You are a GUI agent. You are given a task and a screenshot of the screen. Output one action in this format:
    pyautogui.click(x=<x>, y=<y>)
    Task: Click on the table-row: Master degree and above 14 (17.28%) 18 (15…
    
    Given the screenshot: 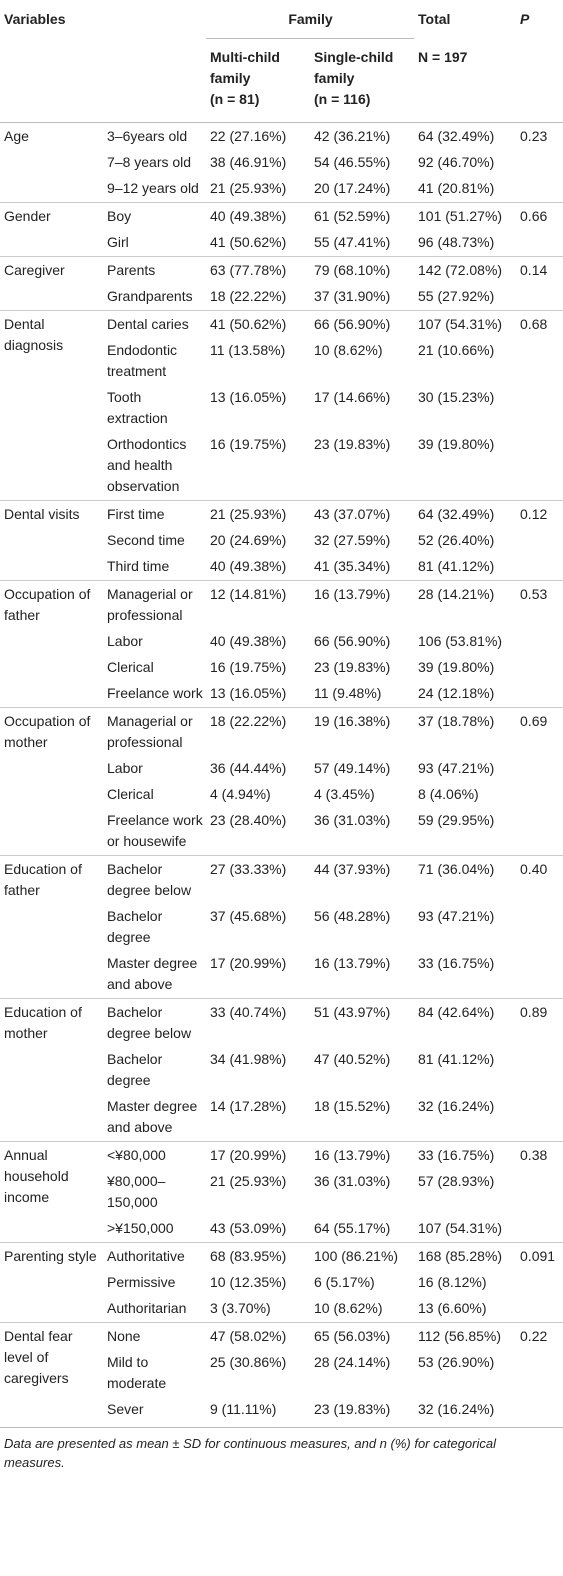 What is the action you would take?
    pyautogui.click(x=281, y=1118)
    